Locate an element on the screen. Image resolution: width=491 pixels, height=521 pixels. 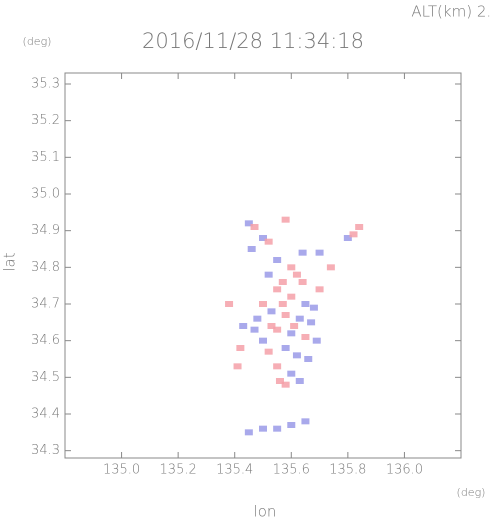
y-tick-label: 34.4 is located at coordinates (45, 414).